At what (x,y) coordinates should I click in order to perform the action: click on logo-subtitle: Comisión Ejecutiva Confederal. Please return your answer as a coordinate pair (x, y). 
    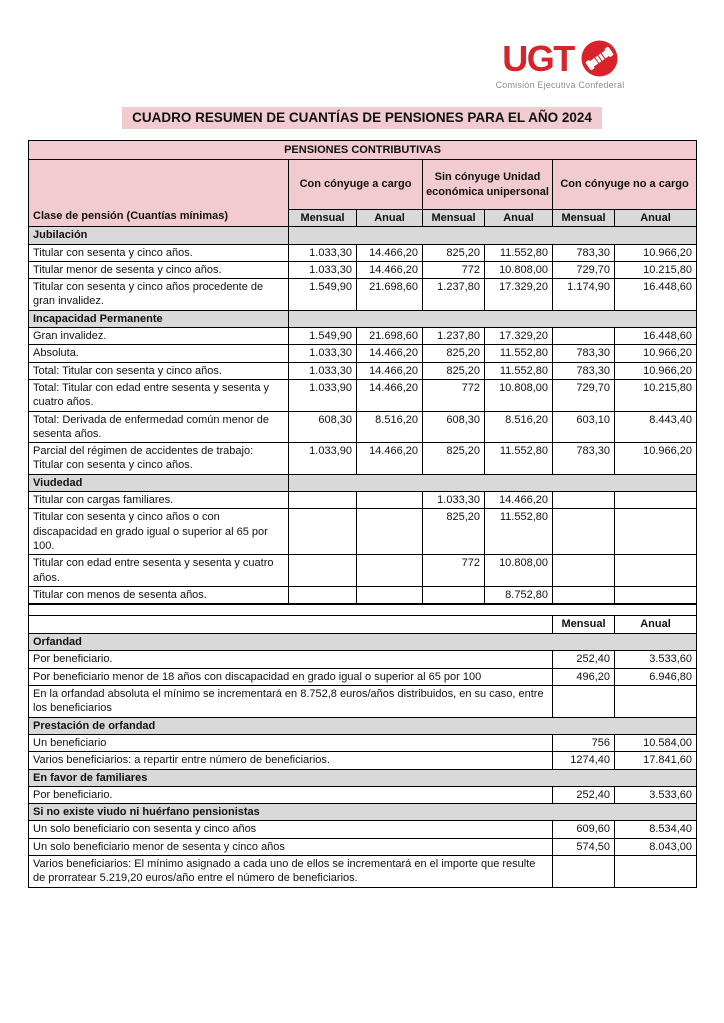
    Looking at the image, I should click on (560, 85).